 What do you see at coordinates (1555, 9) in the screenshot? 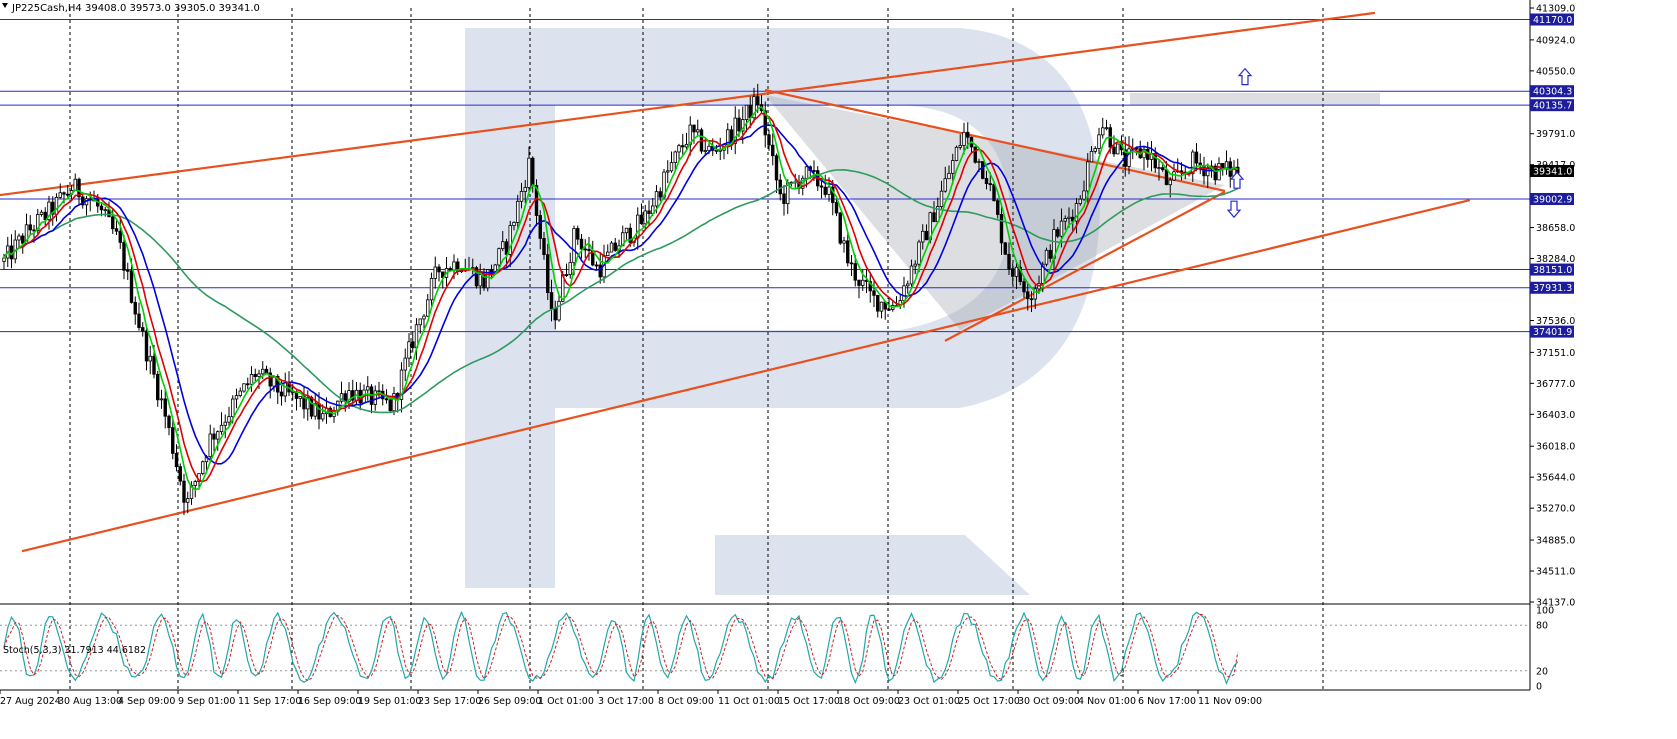
I see `price-tick-label: 41309.0` at bounding box center [1555, 9].